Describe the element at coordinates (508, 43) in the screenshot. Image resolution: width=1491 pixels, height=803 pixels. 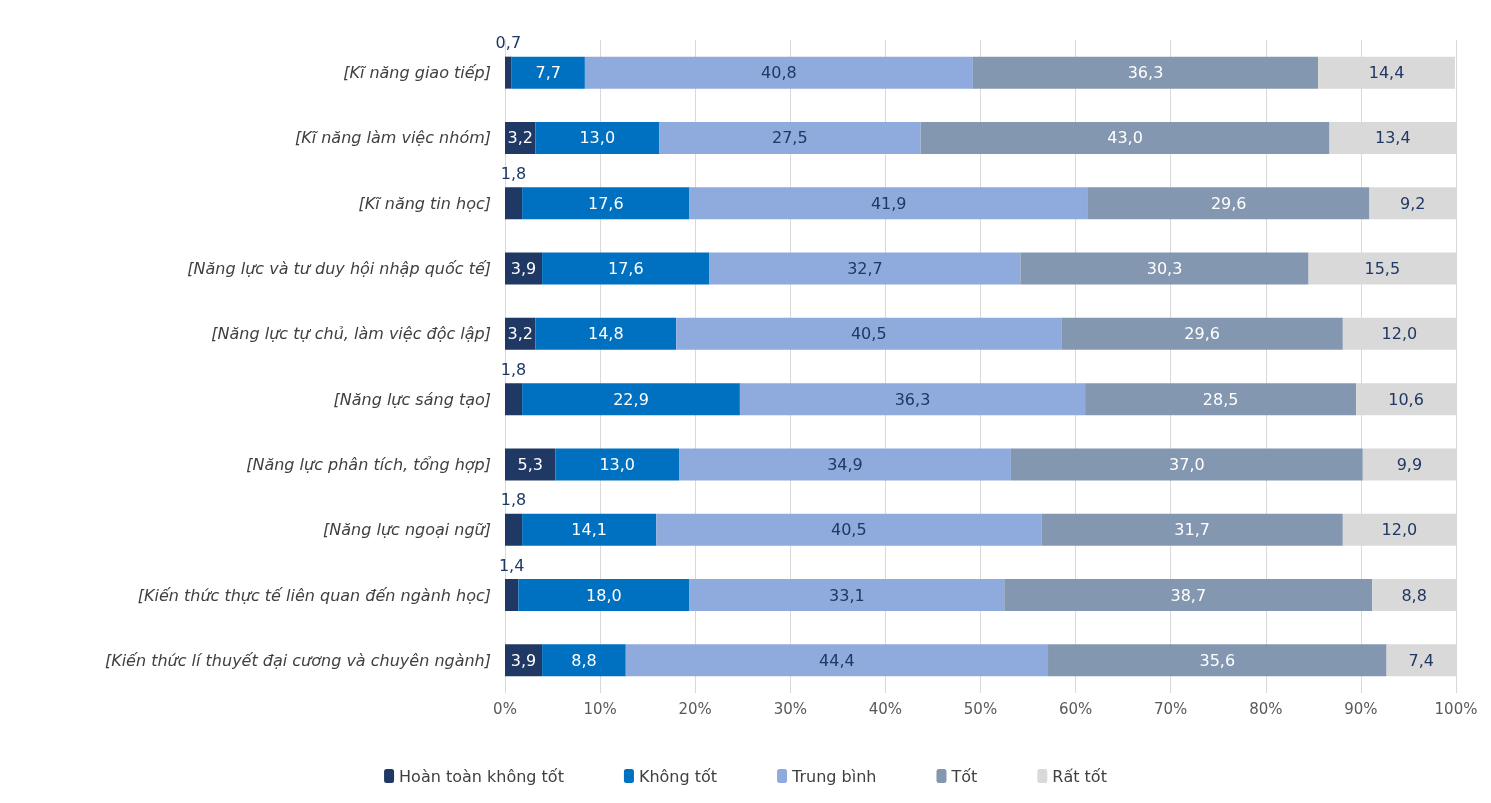
I see `data-label: 0,7` at that location.